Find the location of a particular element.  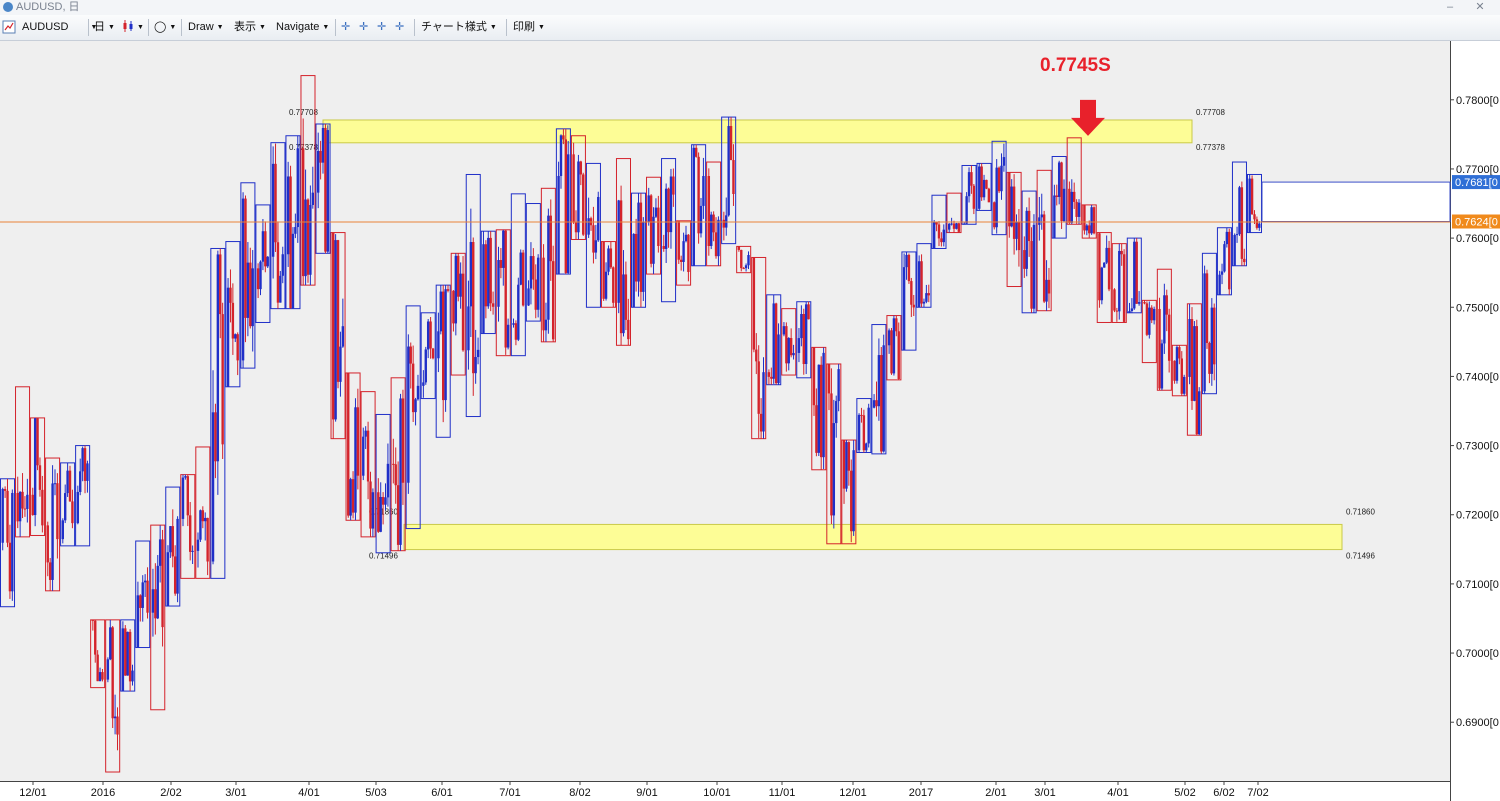

chart-settings-icon is located at coordinates (9, 27).